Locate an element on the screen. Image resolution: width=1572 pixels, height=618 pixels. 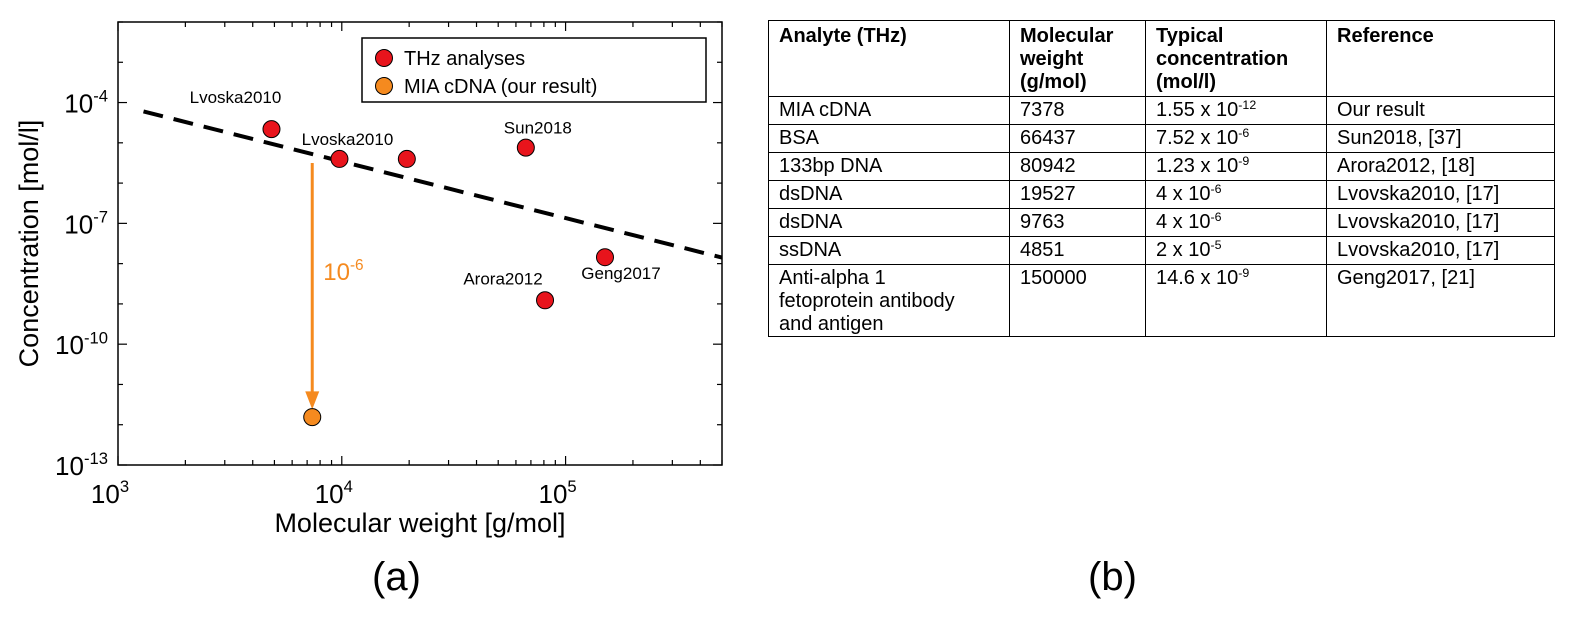
annotation-label: 10-6 is located at coordinates (343, 271).